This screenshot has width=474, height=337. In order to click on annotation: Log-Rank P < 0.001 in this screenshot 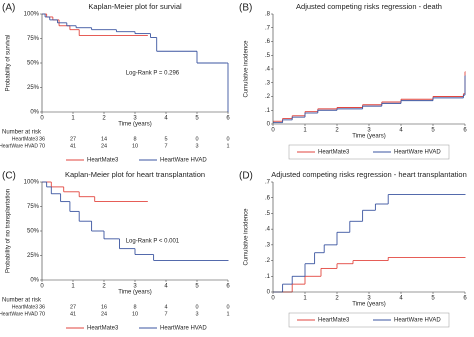, I will do `click(153, 241)`.